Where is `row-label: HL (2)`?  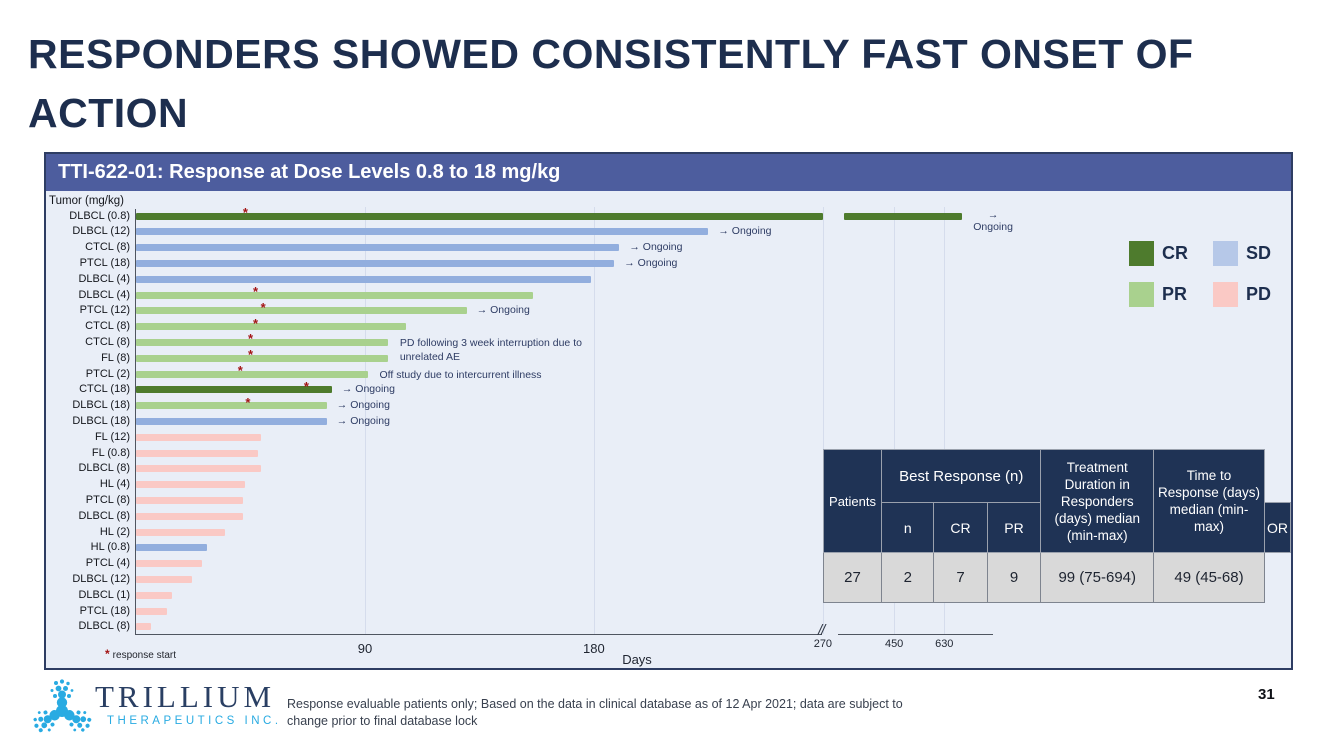
row-label: HL (2) is located at coordinates (114, 531).